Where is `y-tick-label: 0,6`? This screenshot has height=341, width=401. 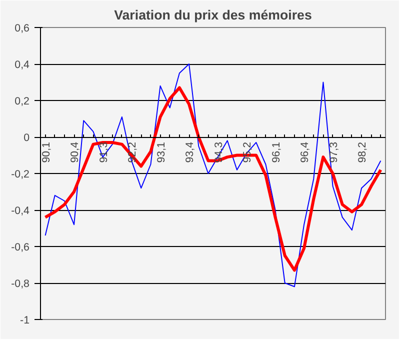 y-tick-label: 0,6 is located at coordinates (22, 28).